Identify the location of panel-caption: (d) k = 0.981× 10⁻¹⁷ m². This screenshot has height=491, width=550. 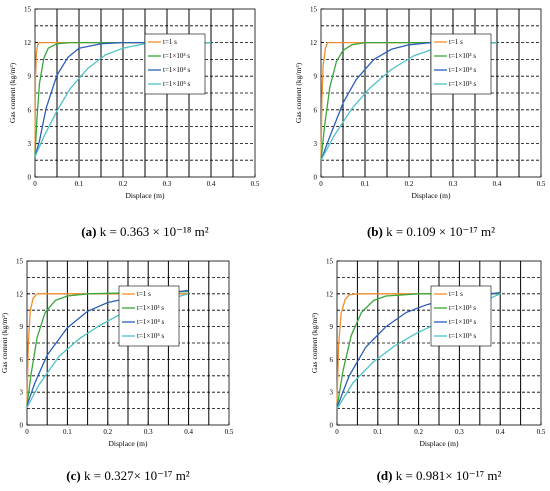
(439, 475).